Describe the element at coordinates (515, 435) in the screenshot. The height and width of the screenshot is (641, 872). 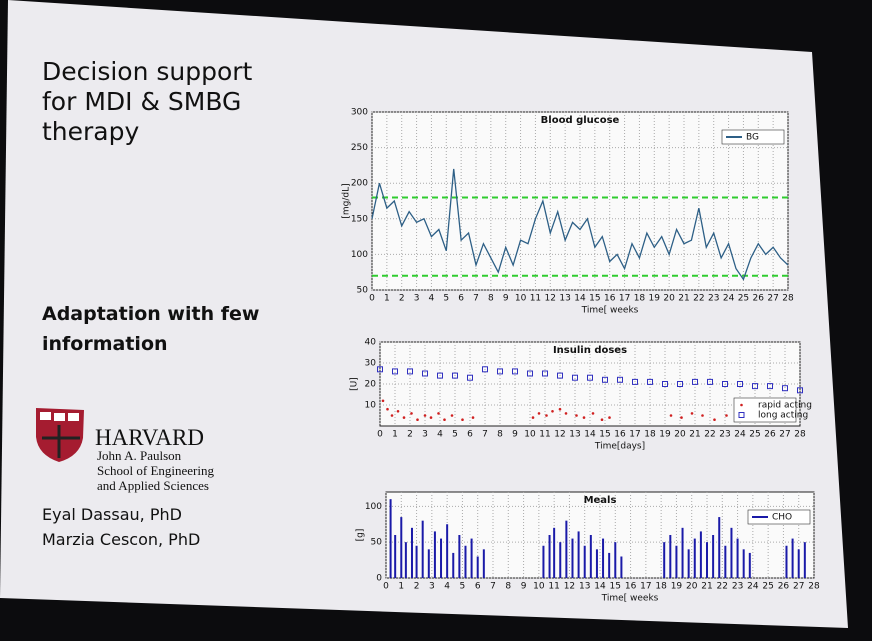
I see `x-tick-label: 9` at that location.